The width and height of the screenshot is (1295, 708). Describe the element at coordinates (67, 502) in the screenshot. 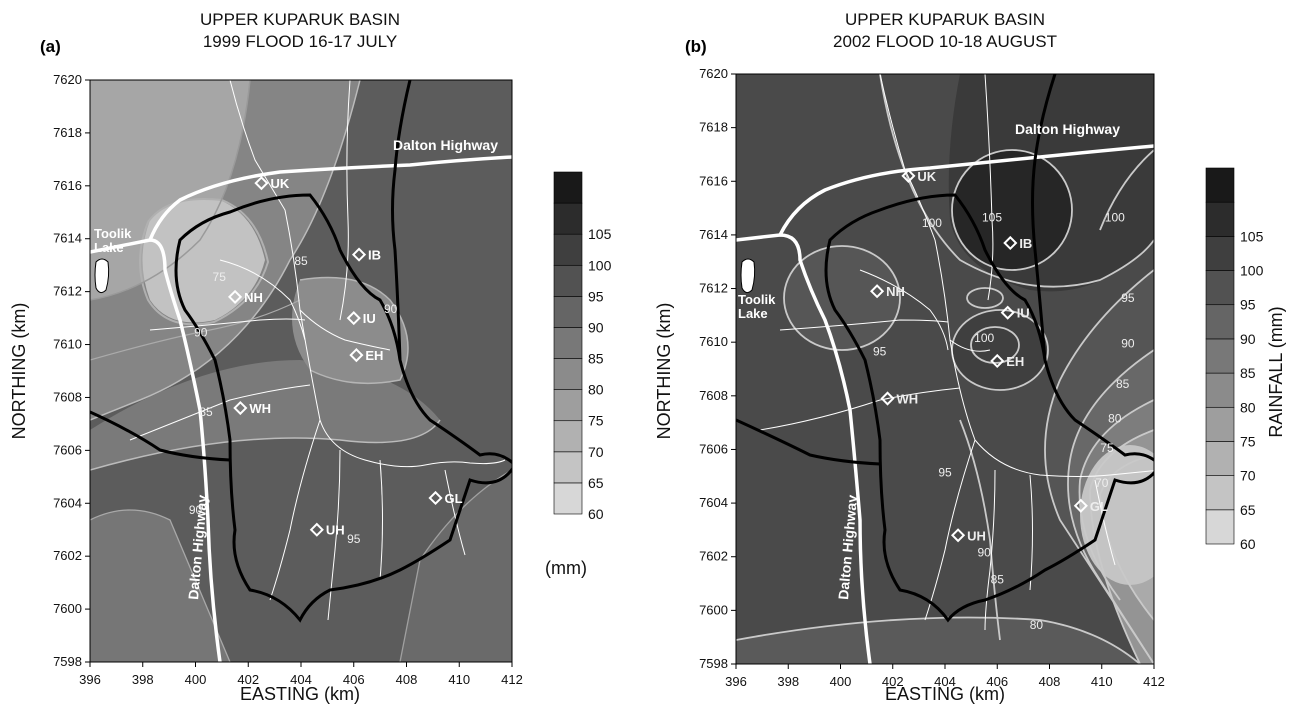

I see `y-tick-label: 7604` at that location.